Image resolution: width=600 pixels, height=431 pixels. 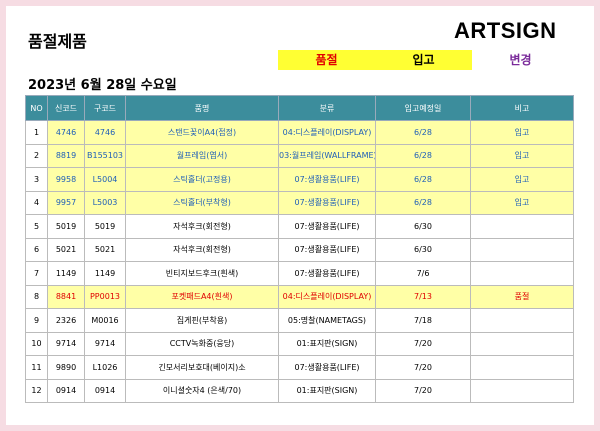 What do you see at coordinates (36, 367) in the screenshot?
I see `table-cell: 11` at bounding box center [36, 367].